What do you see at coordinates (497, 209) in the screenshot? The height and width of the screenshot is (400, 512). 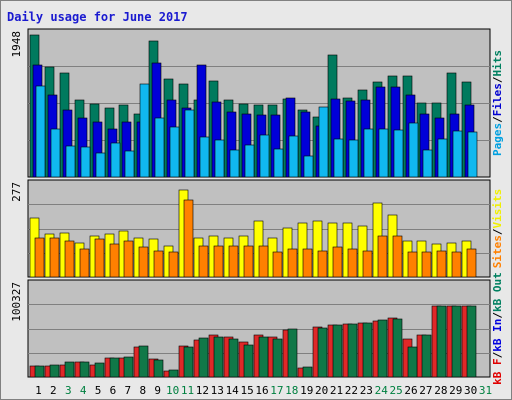 I see `legend-visits: Visits` at bounding box center [497, 209].